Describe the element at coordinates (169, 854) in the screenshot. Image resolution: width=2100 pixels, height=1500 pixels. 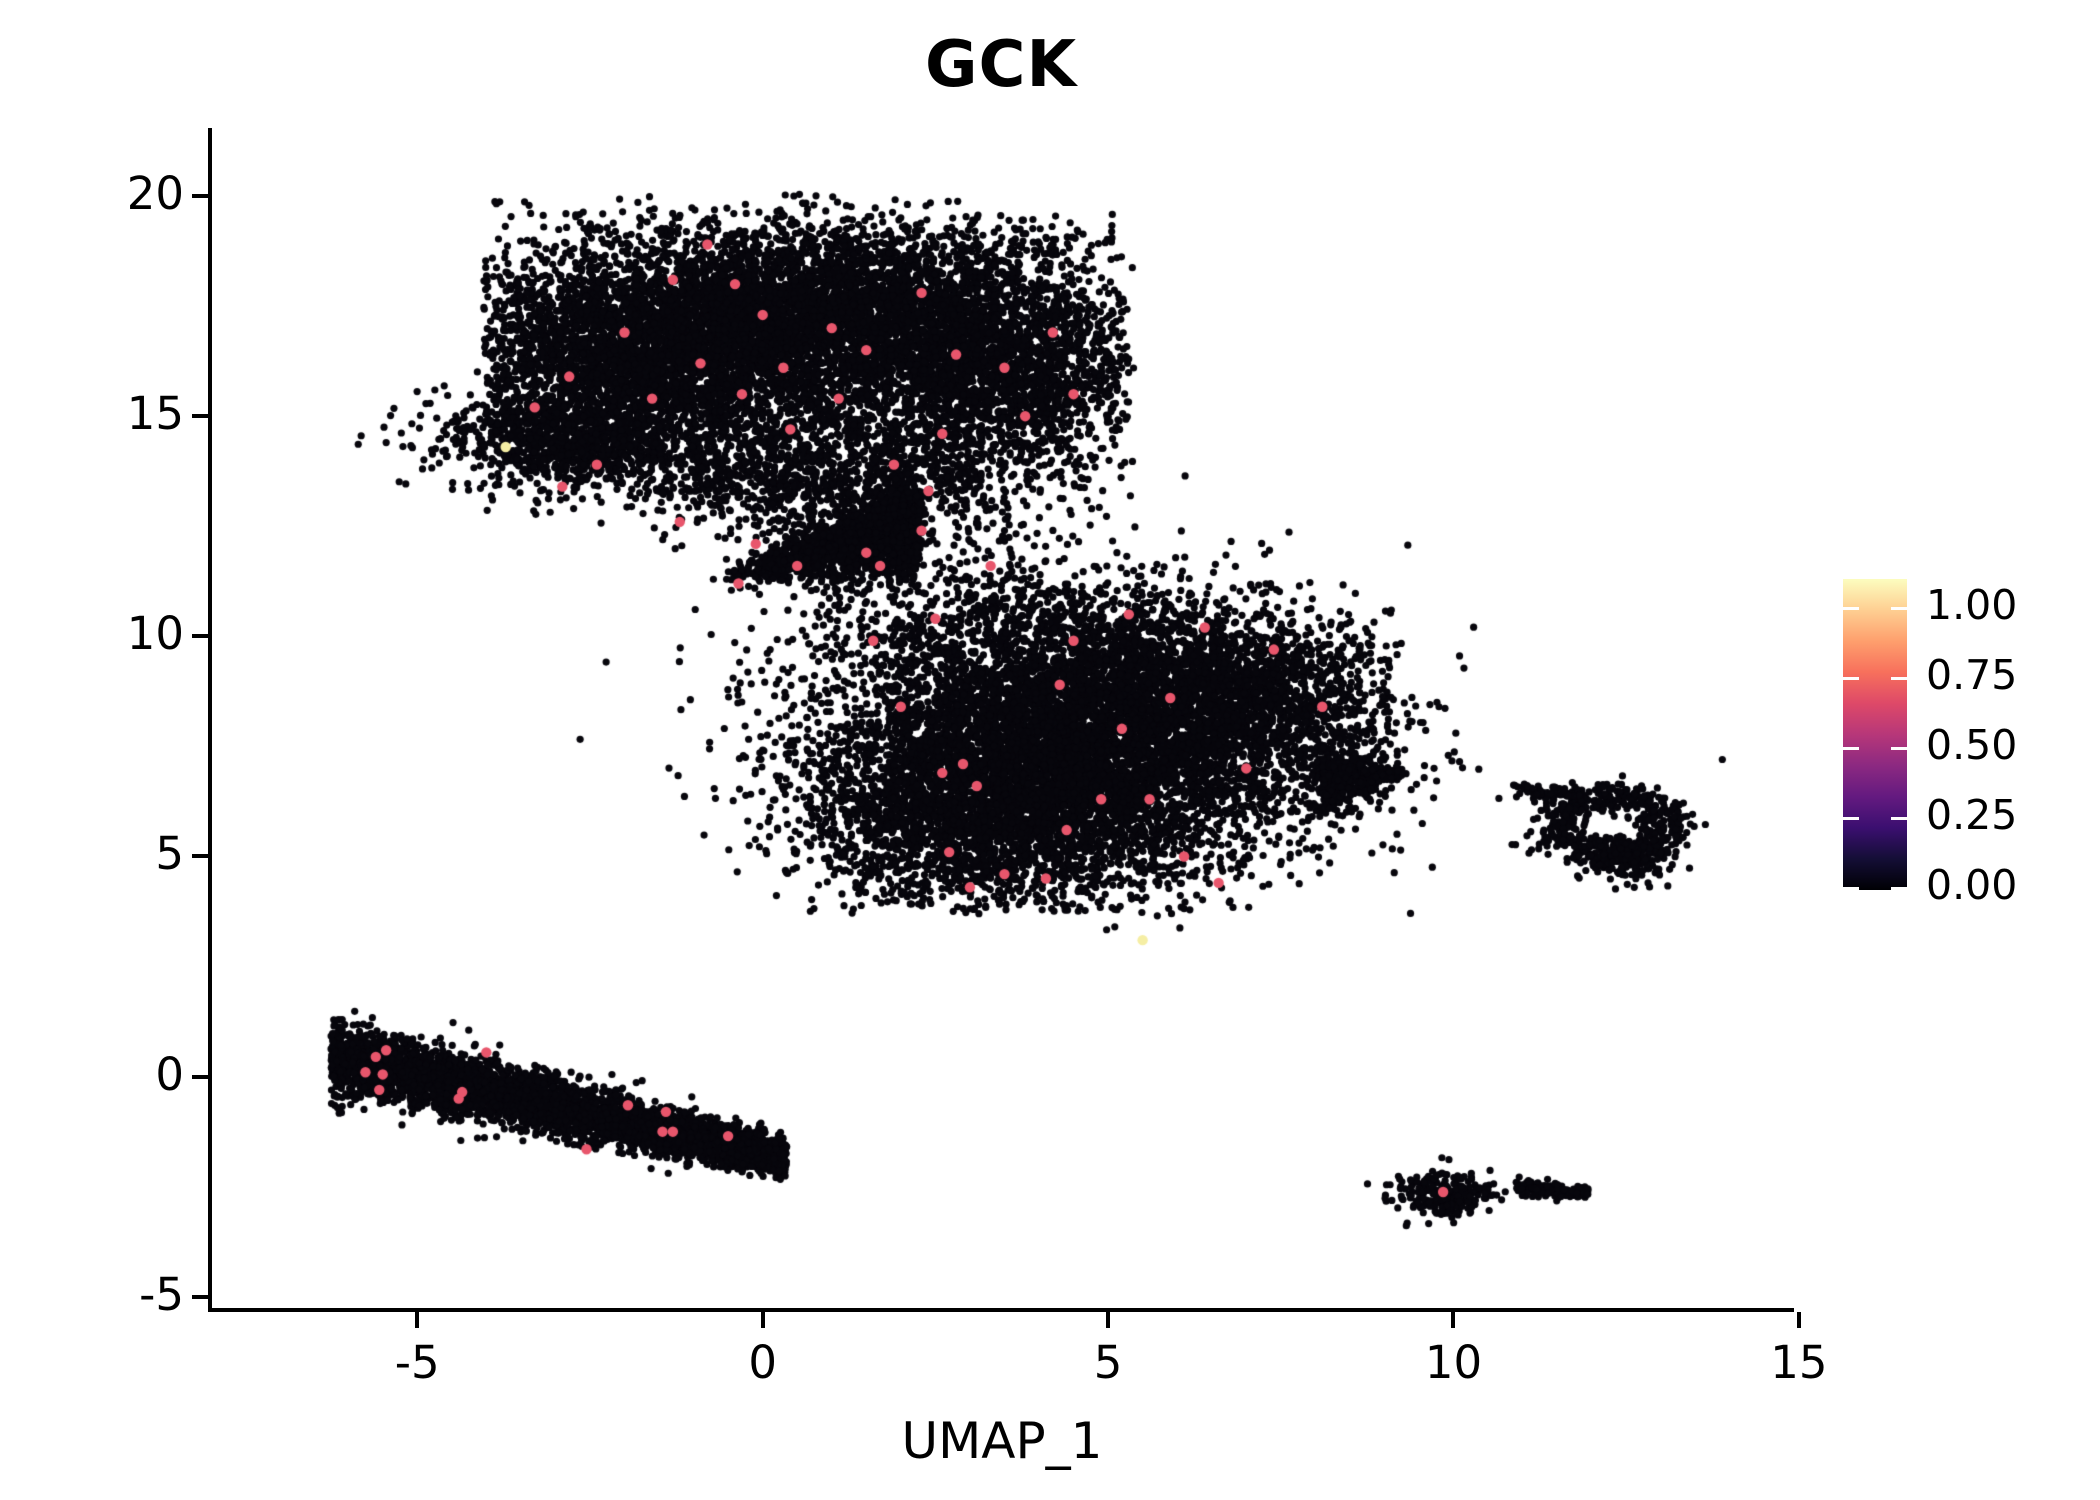
I see `y-tick-label: 5` at that location.